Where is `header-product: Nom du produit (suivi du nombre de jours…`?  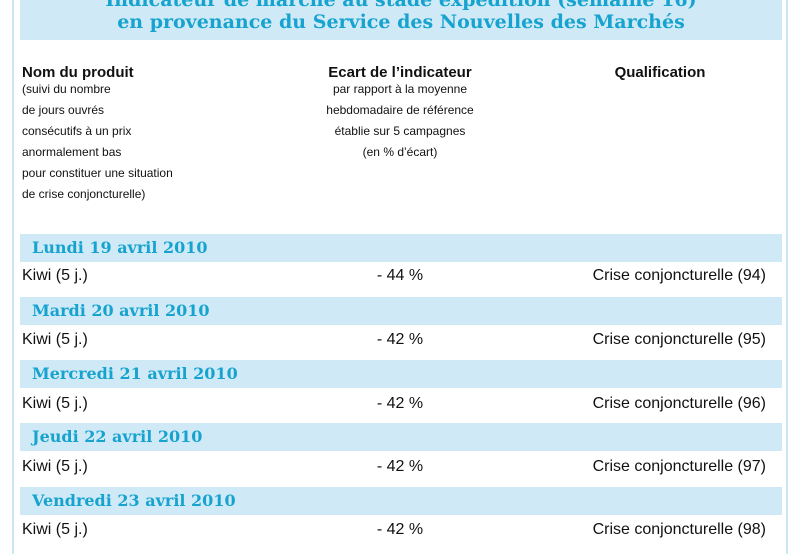
header-product: Nom du produit (suivi du nombre de jours… is located at coordinates (152, 134).